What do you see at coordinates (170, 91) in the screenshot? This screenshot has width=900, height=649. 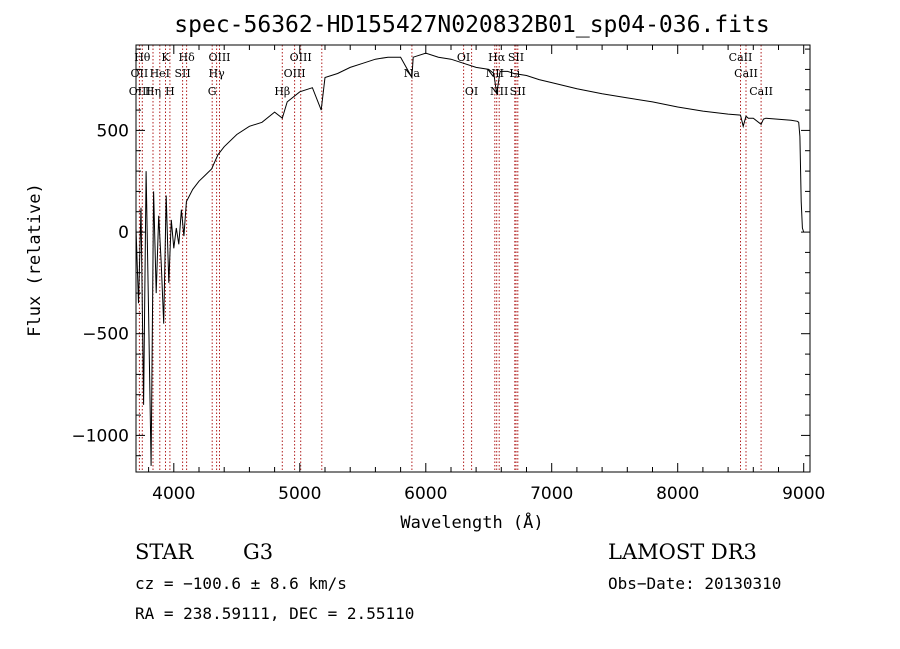 I see `spectral-line-label: H` at bounding box center [170, 91].